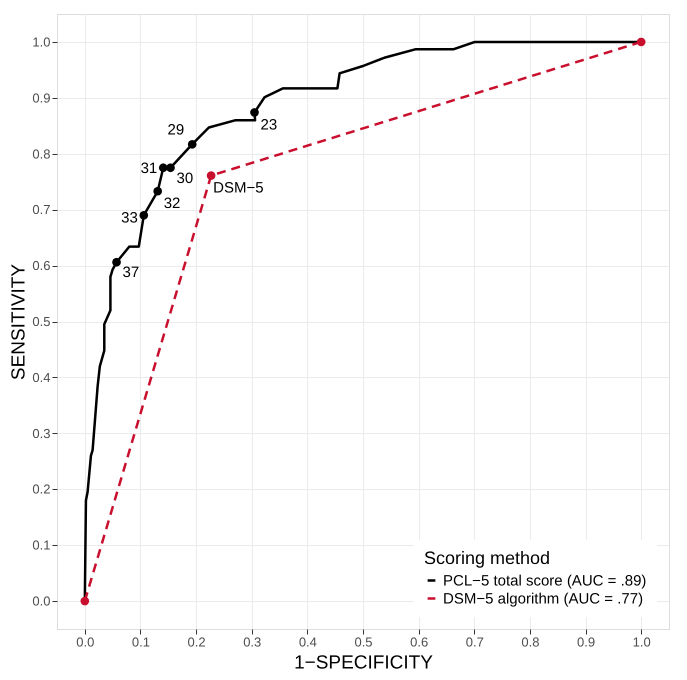 This screenshot has height=680, width=687. Describe the element at coordinates (41, 210) in the screenshot. I see `y-tick-label: 0.7` at that location.